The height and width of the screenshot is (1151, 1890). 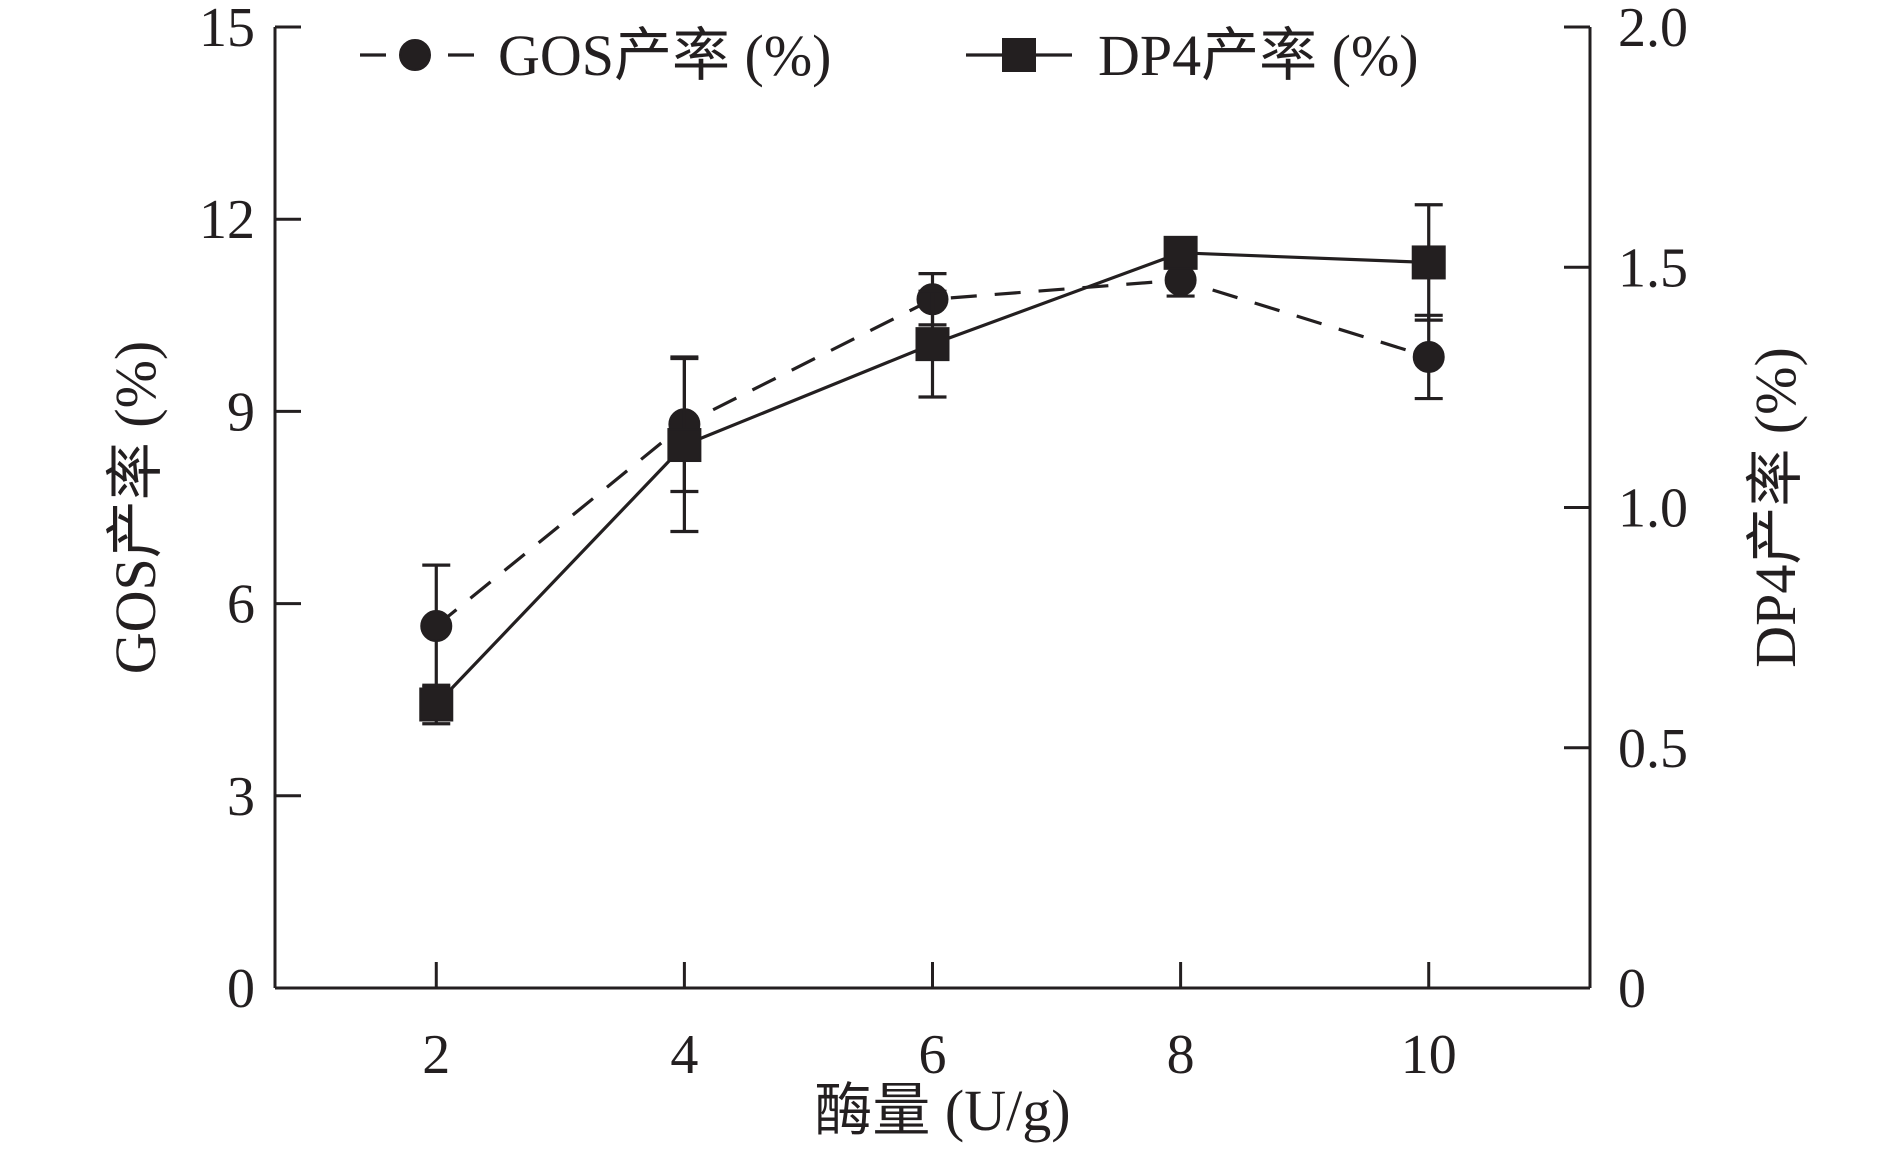 I want to click on x-tick-label: 6, so click(x=933, y=1055).